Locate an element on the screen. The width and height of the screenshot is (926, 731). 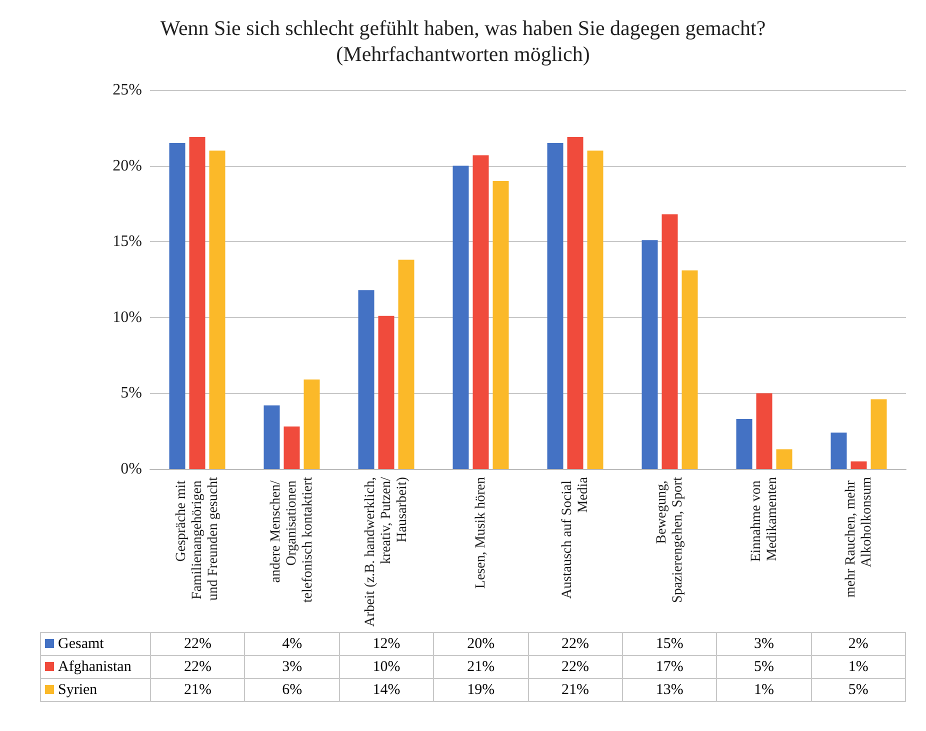
chart-title: Wenn Sie sich schlecht gefühlt haben, was haben Sie dagegen gemacht? (Mehrfachantworten möglich) is located at coordinates (463, 41).